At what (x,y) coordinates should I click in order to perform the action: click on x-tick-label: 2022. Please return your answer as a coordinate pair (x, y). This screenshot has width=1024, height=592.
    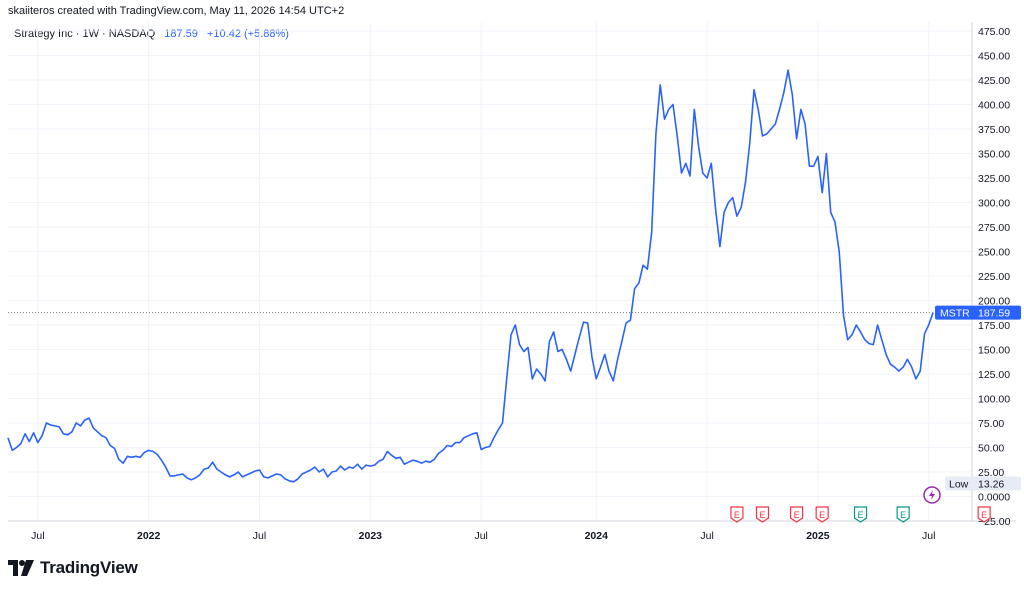
    Looking at the image, I should click on (149, 536).